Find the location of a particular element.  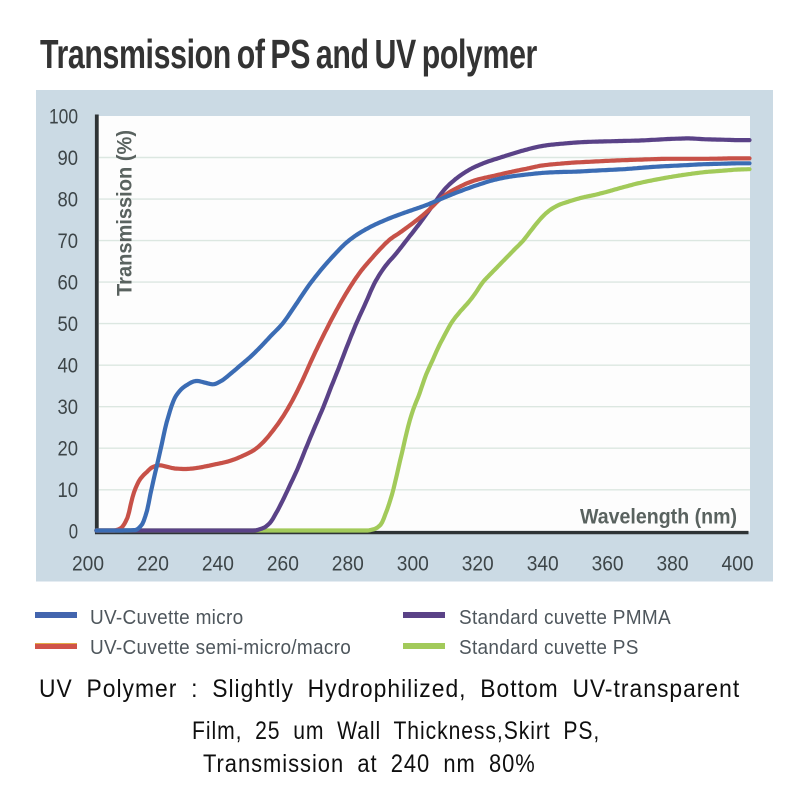

svg-text: 80 is located at coordinates (68, 199).